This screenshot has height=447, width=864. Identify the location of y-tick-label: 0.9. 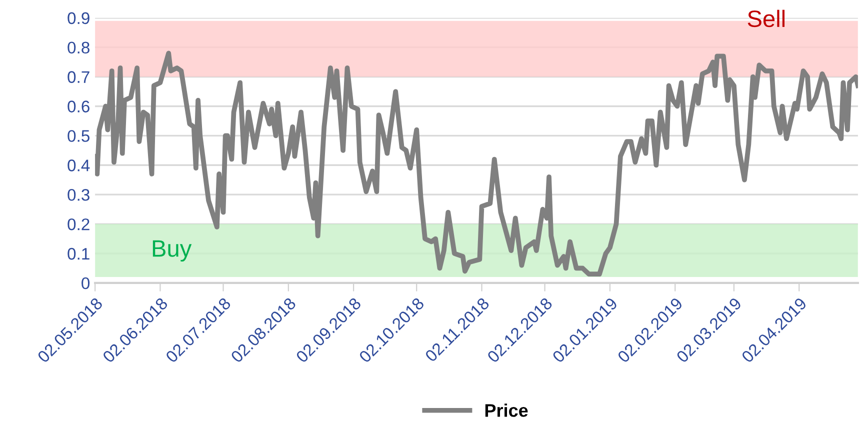
(79, 18).